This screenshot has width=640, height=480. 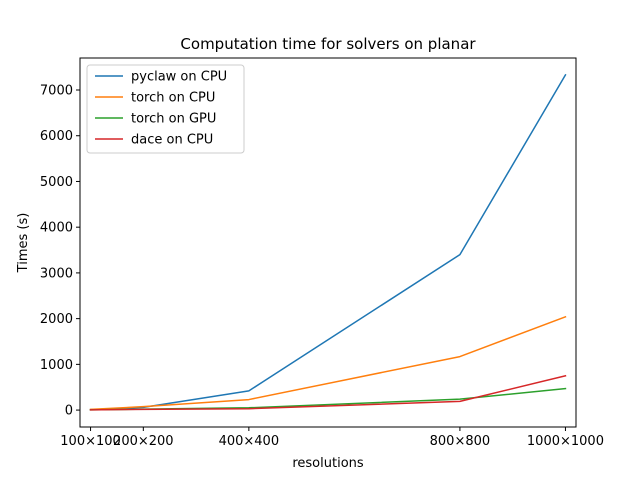 What do you see at coordinates (328, 44) in the screenshot?
I see `chart-title: Computation time for solvers on planar` at bounding box center [328, 44].